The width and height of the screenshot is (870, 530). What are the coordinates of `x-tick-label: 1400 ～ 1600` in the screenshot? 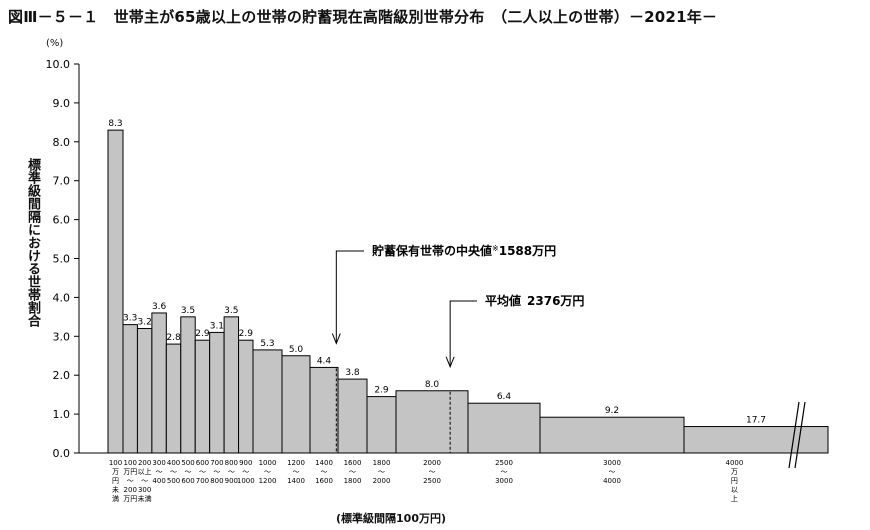 It's located at (324, 472).